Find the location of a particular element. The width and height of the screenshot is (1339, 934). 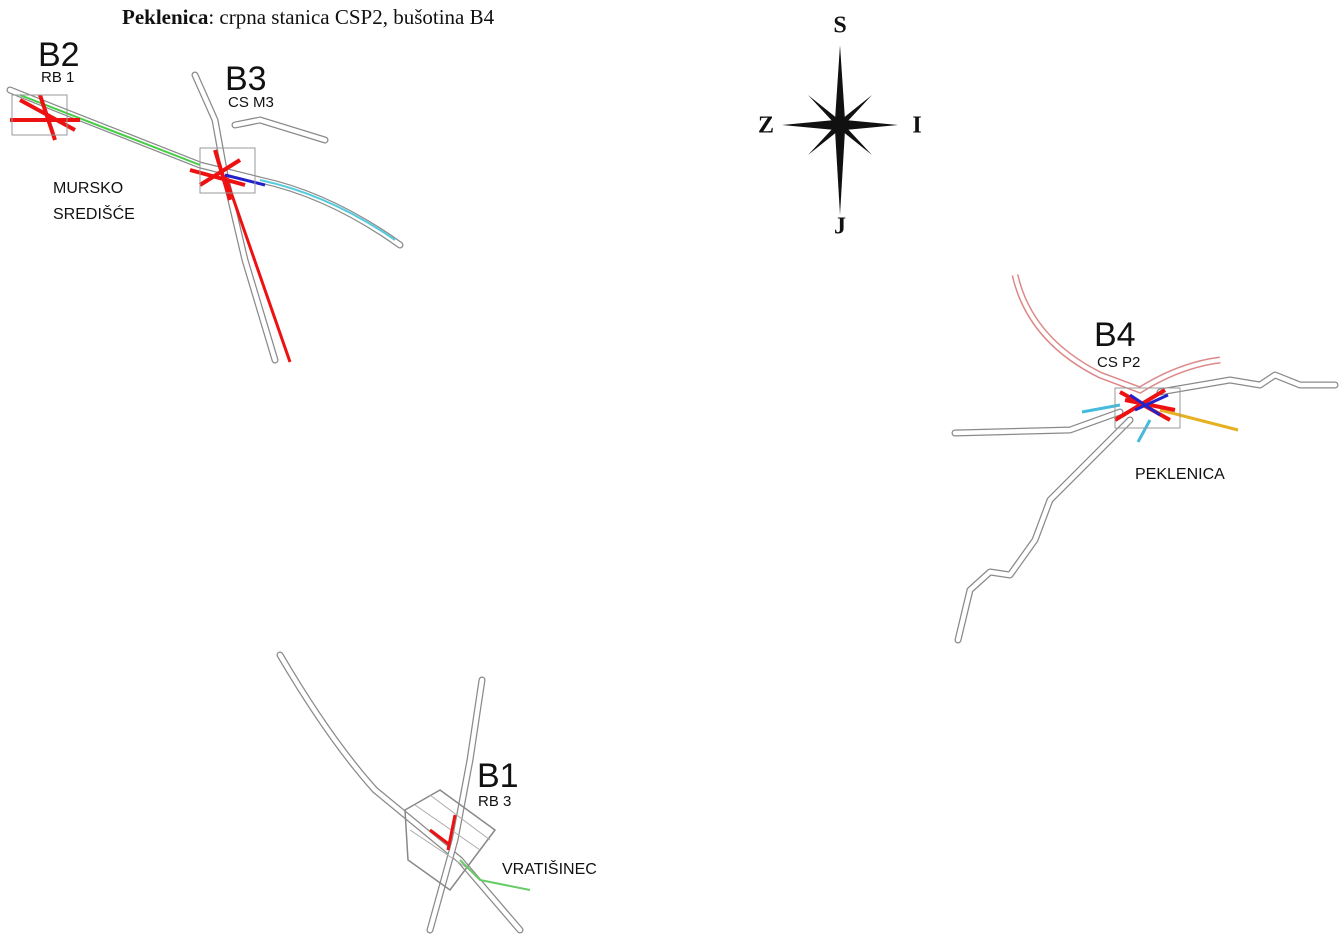

roads-b2-b3 is located at coordinates (205, 217).